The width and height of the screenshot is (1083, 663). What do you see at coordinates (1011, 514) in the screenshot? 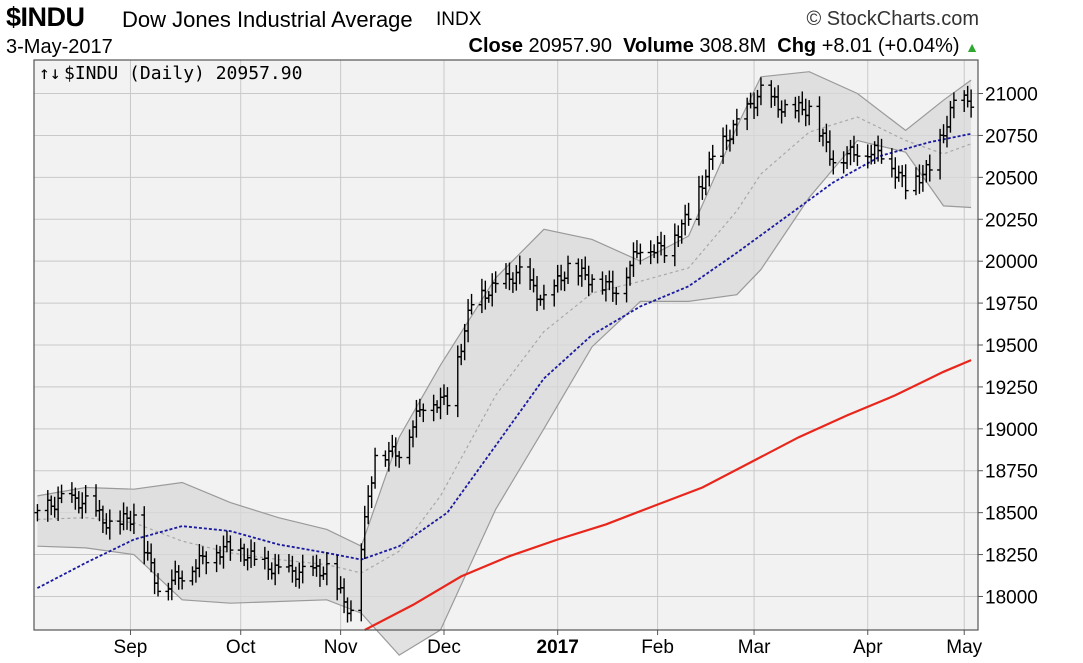
I see `y-tick-label: 18500` at bounding box center [1011, 514].